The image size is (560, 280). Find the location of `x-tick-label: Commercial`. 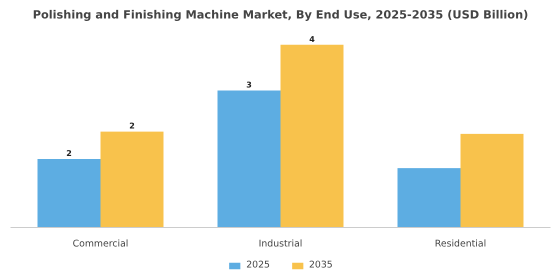

x-tick-label: Commercial is located at coordinates (100, 244).